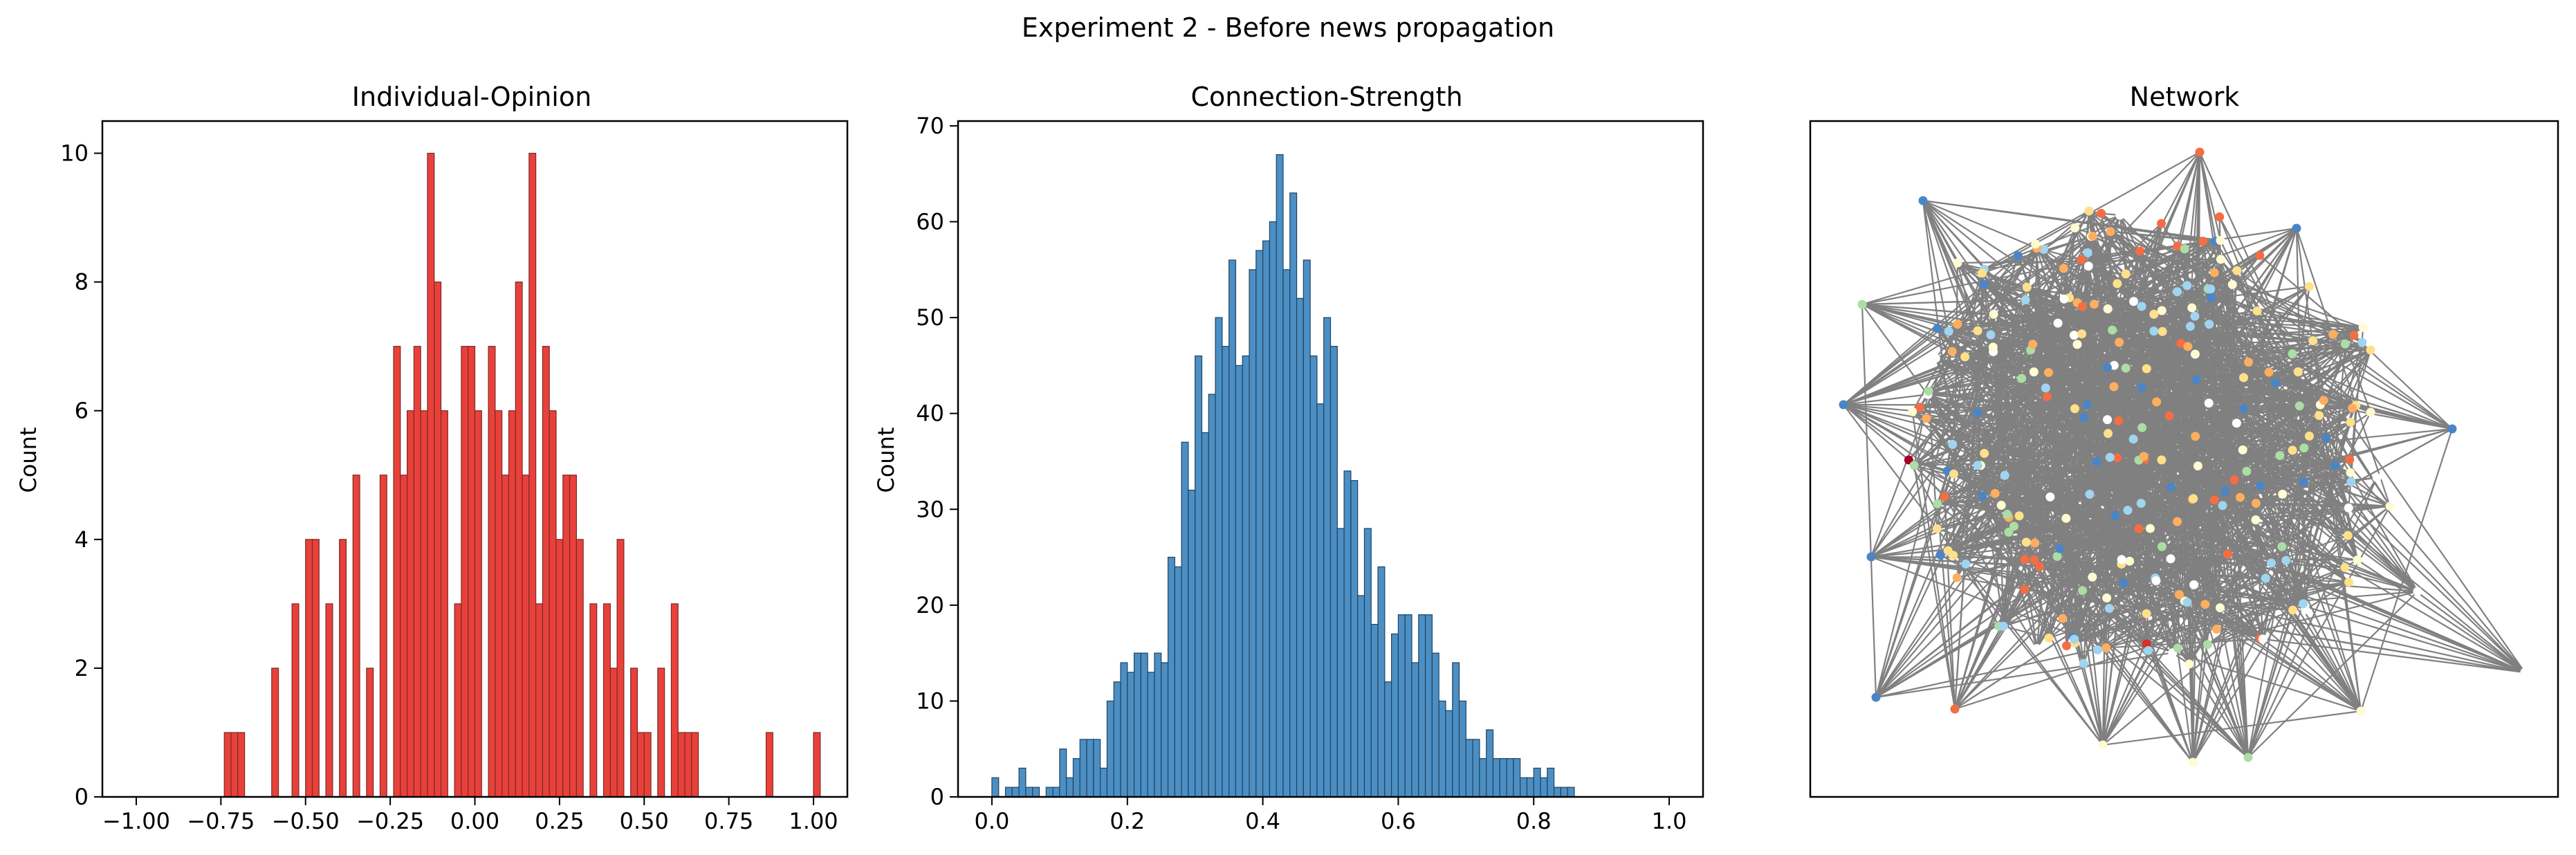 The height and width of the screenshot is (855, 2576). I want to click on x-tick-label: 1.00, so click(813, 821).